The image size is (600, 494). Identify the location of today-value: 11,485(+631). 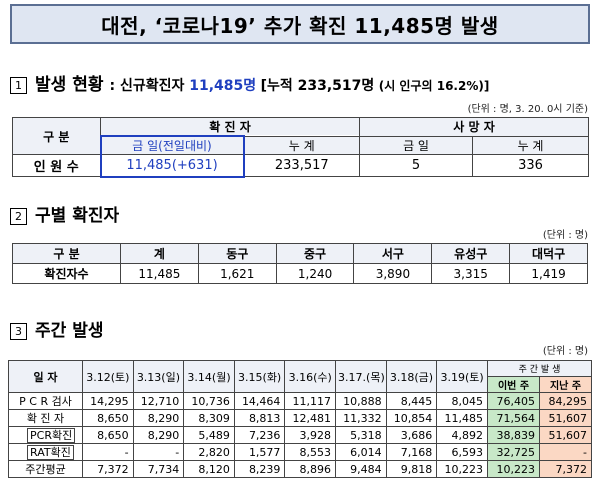
(172, 166).